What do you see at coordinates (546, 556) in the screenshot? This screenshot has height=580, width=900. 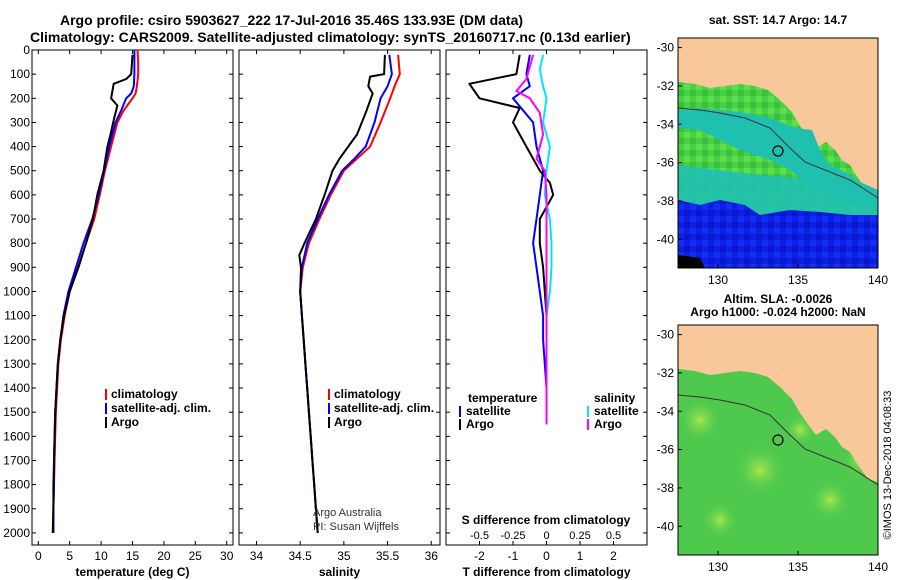 I see `differences-xtick-label: 0` at bounding box center [546, 556].